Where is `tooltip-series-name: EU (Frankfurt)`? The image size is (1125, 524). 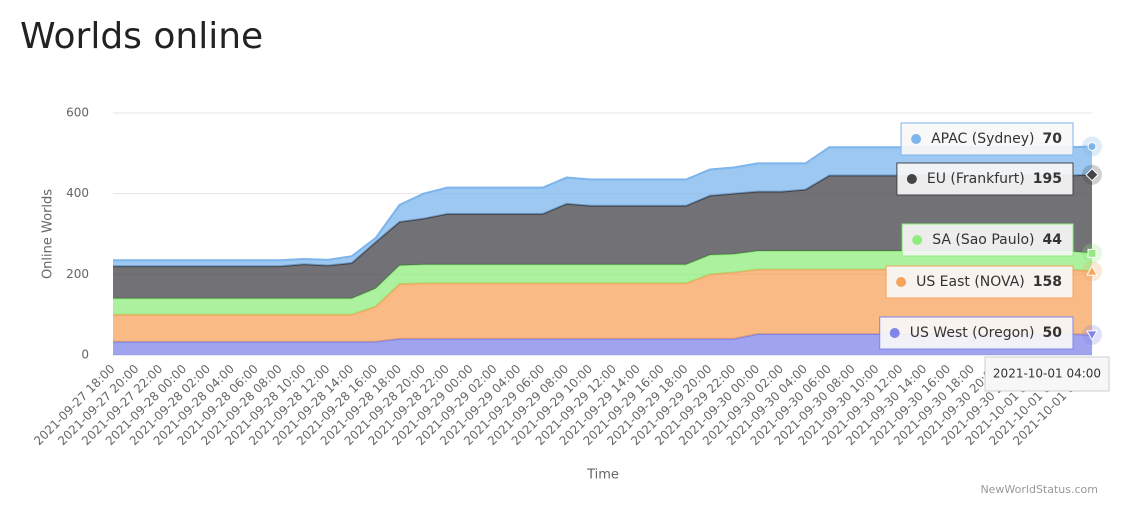 tooltip-series-name: EU (Frankfurt) is located at coordinates (976, 179).